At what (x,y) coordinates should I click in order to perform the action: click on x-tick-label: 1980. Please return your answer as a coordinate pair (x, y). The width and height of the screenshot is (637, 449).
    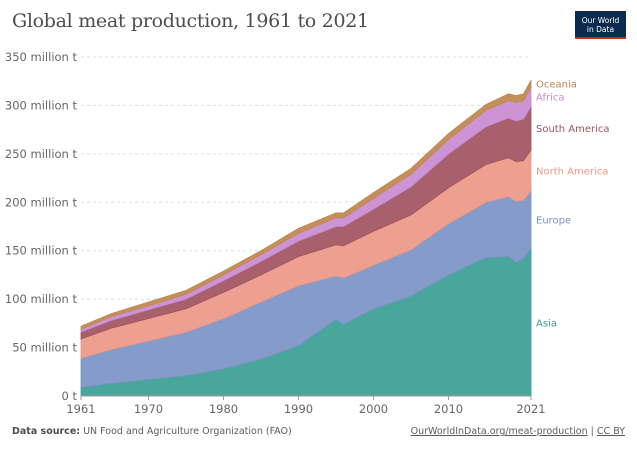
    Looking at the image, I should click on (223, 409).